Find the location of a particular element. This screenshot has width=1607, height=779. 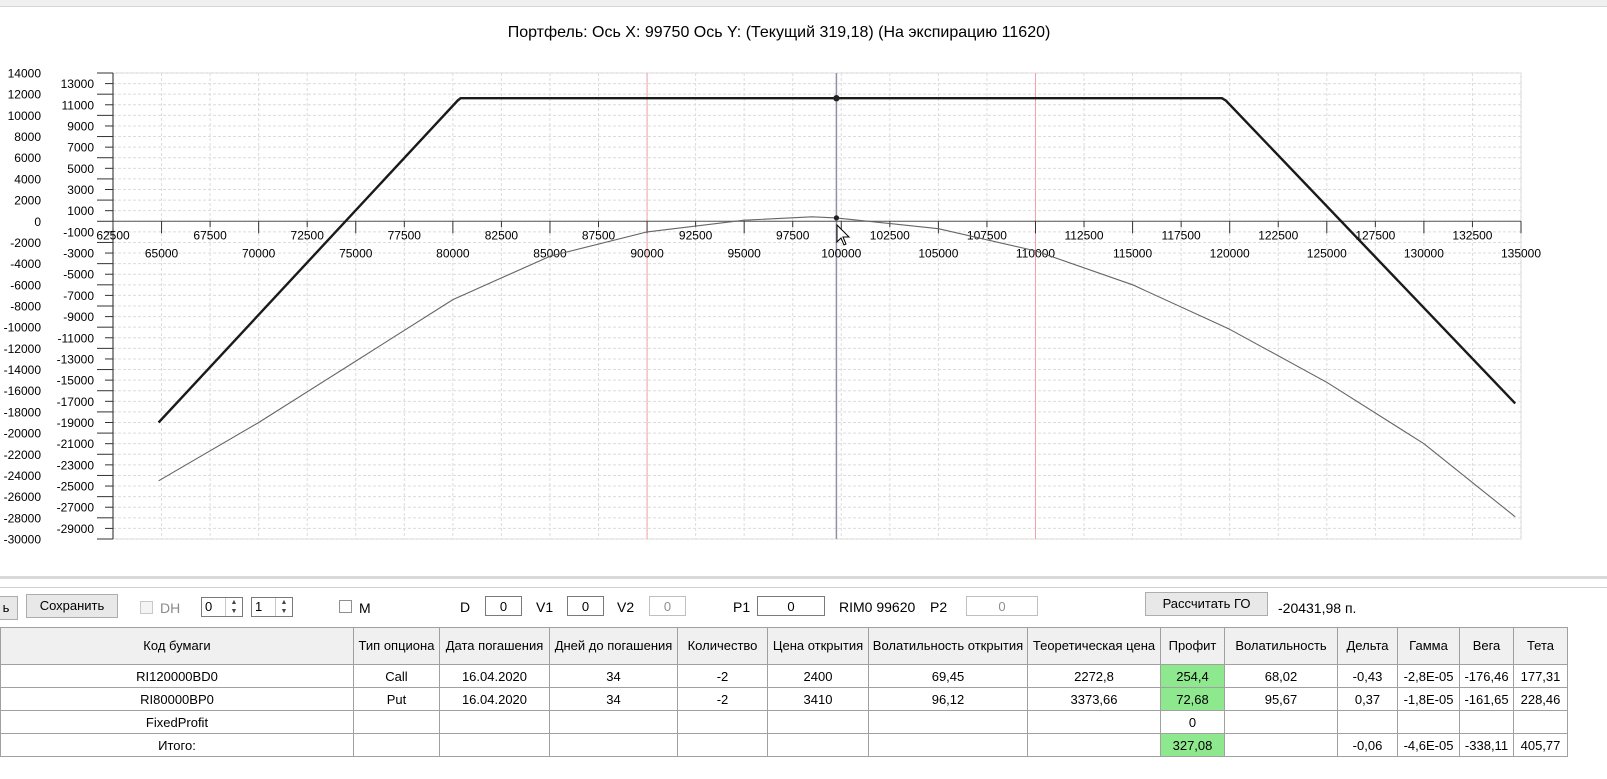

table-cell: Call is located at coordinates (396, 676).